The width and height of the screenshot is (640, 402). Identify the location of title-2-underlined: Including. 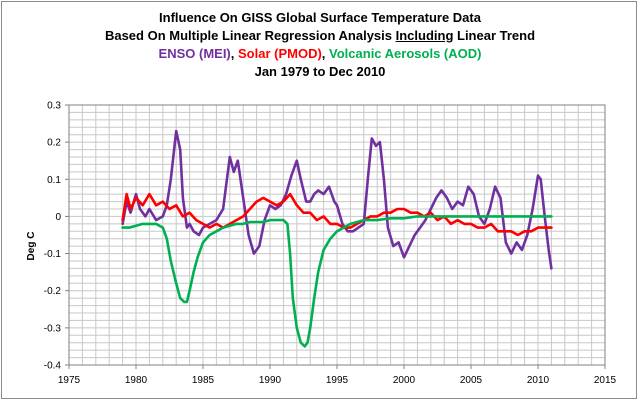
(424, 35).